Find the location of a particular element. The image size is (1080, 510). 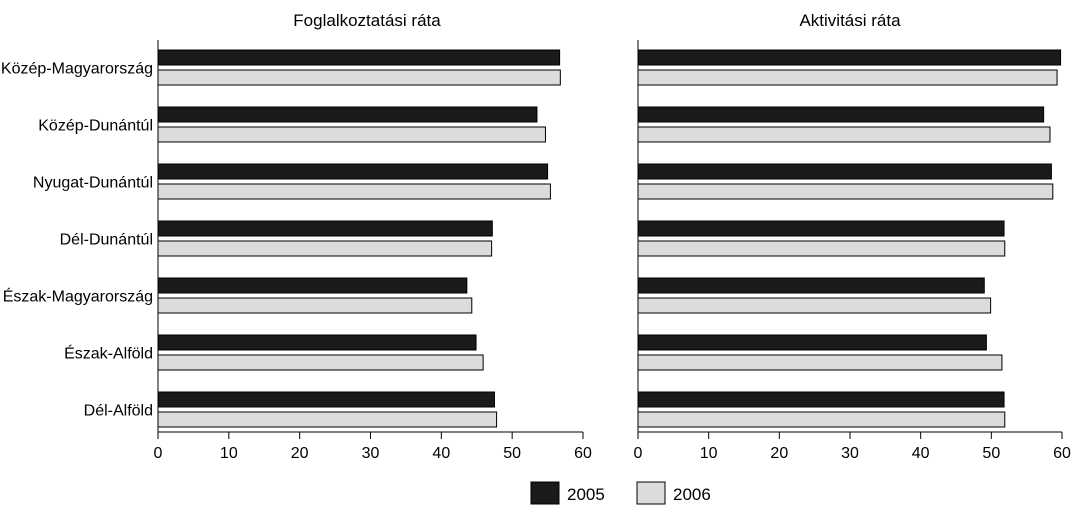

category-label: Dél-Alföld is located at coordinates (118, 411).